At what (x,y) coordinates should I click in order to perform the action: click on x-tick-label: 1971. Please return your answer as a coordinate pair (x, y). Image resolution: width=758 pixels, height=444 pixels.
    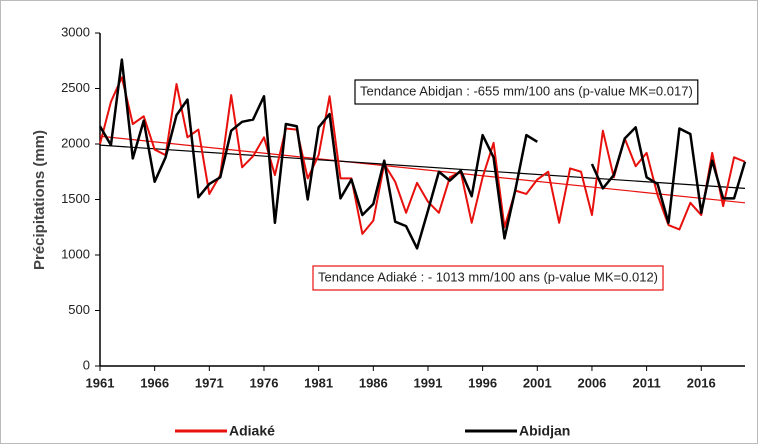
    Looking at the image, I should click on (209, 382).